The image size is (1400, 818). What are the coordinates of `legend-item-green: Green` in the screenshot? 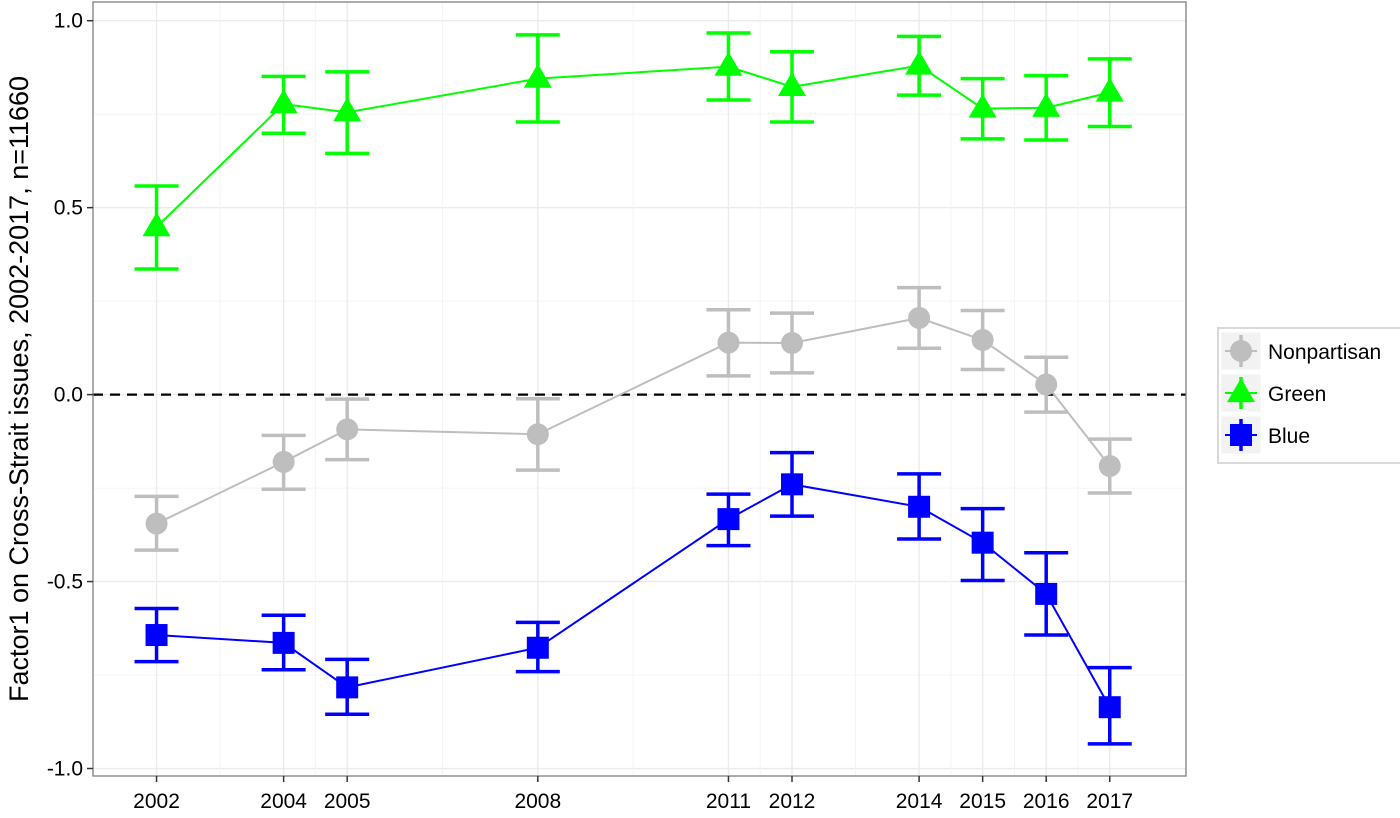 It's located at (1273, 393).